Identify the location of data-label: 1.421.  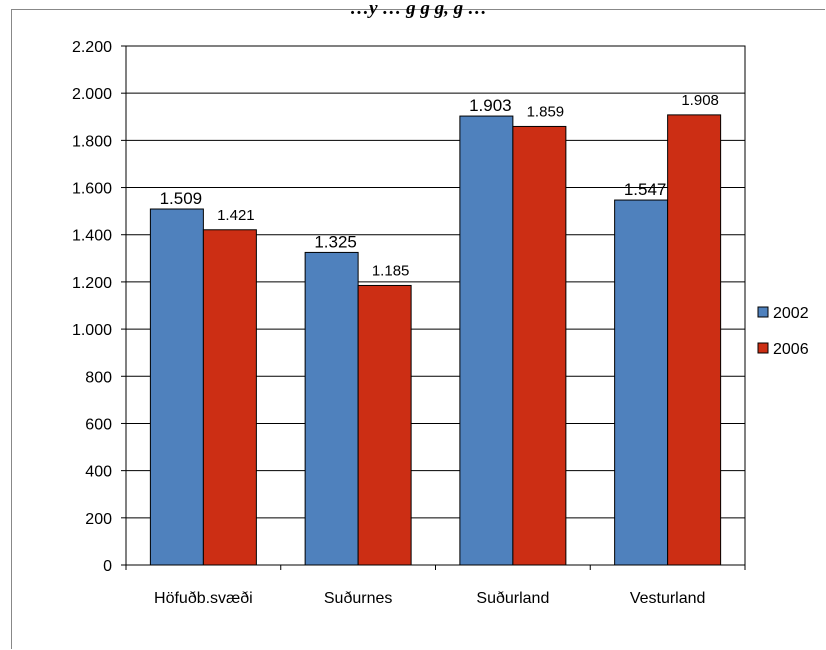
(236, 215).